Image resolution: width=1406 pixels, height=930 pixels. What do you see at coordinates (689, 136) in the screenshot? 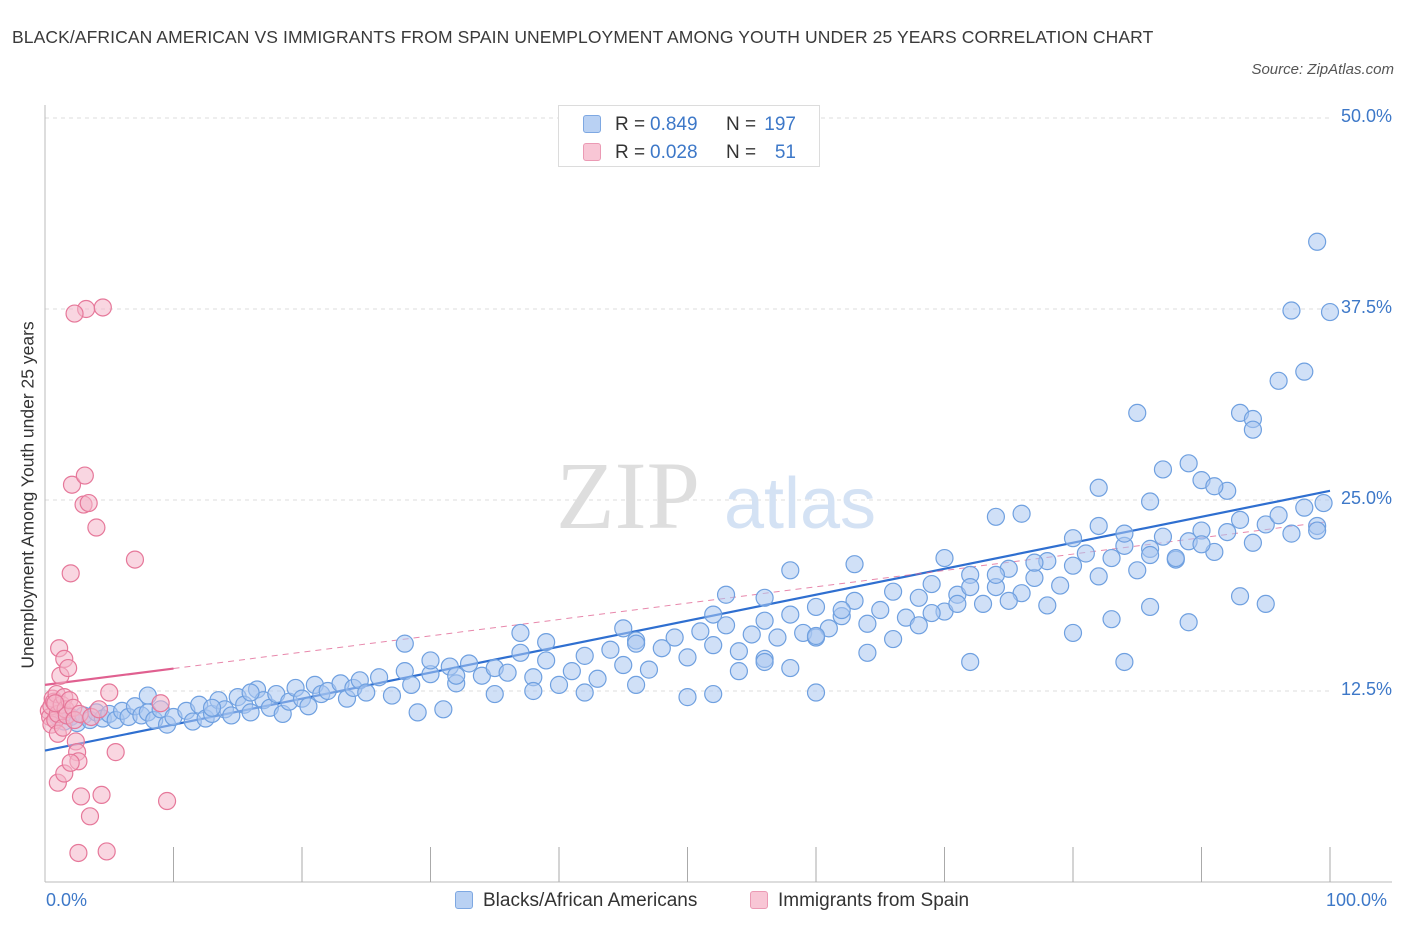
I see `stats-legend: R = 0.849 N = 197 R = 0.028 N = 51` at bounding box center [689, 136].